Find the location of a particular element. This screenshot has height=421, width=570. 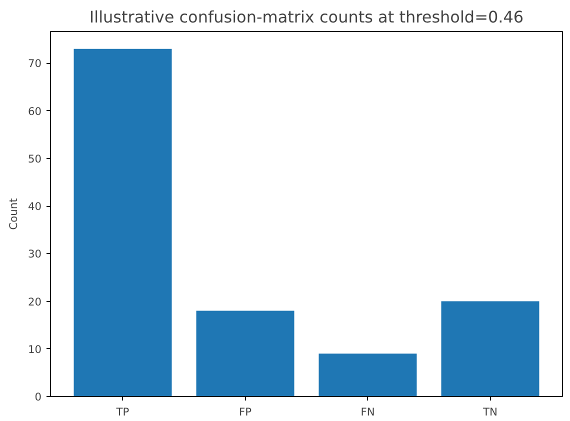

chart-title: Illustrative confusion-matrix counts at threshold=0.46 is located at coordinates (306, 17).